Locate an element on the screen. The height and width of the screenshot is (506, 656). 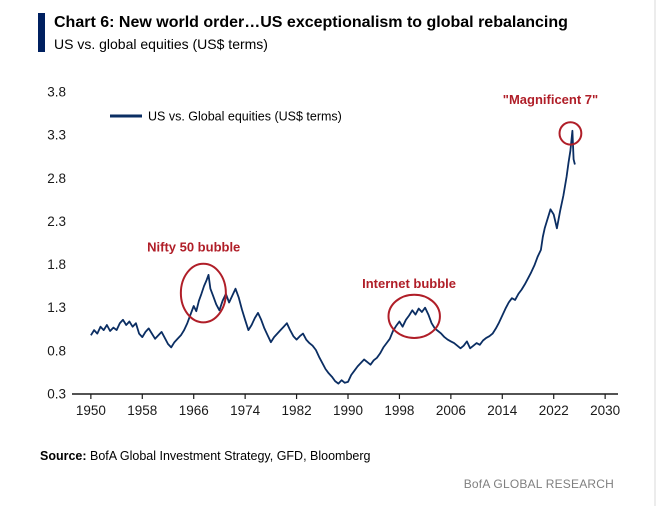
annotation-label: "Magnificent 7" is located at coordinates (550, 99).